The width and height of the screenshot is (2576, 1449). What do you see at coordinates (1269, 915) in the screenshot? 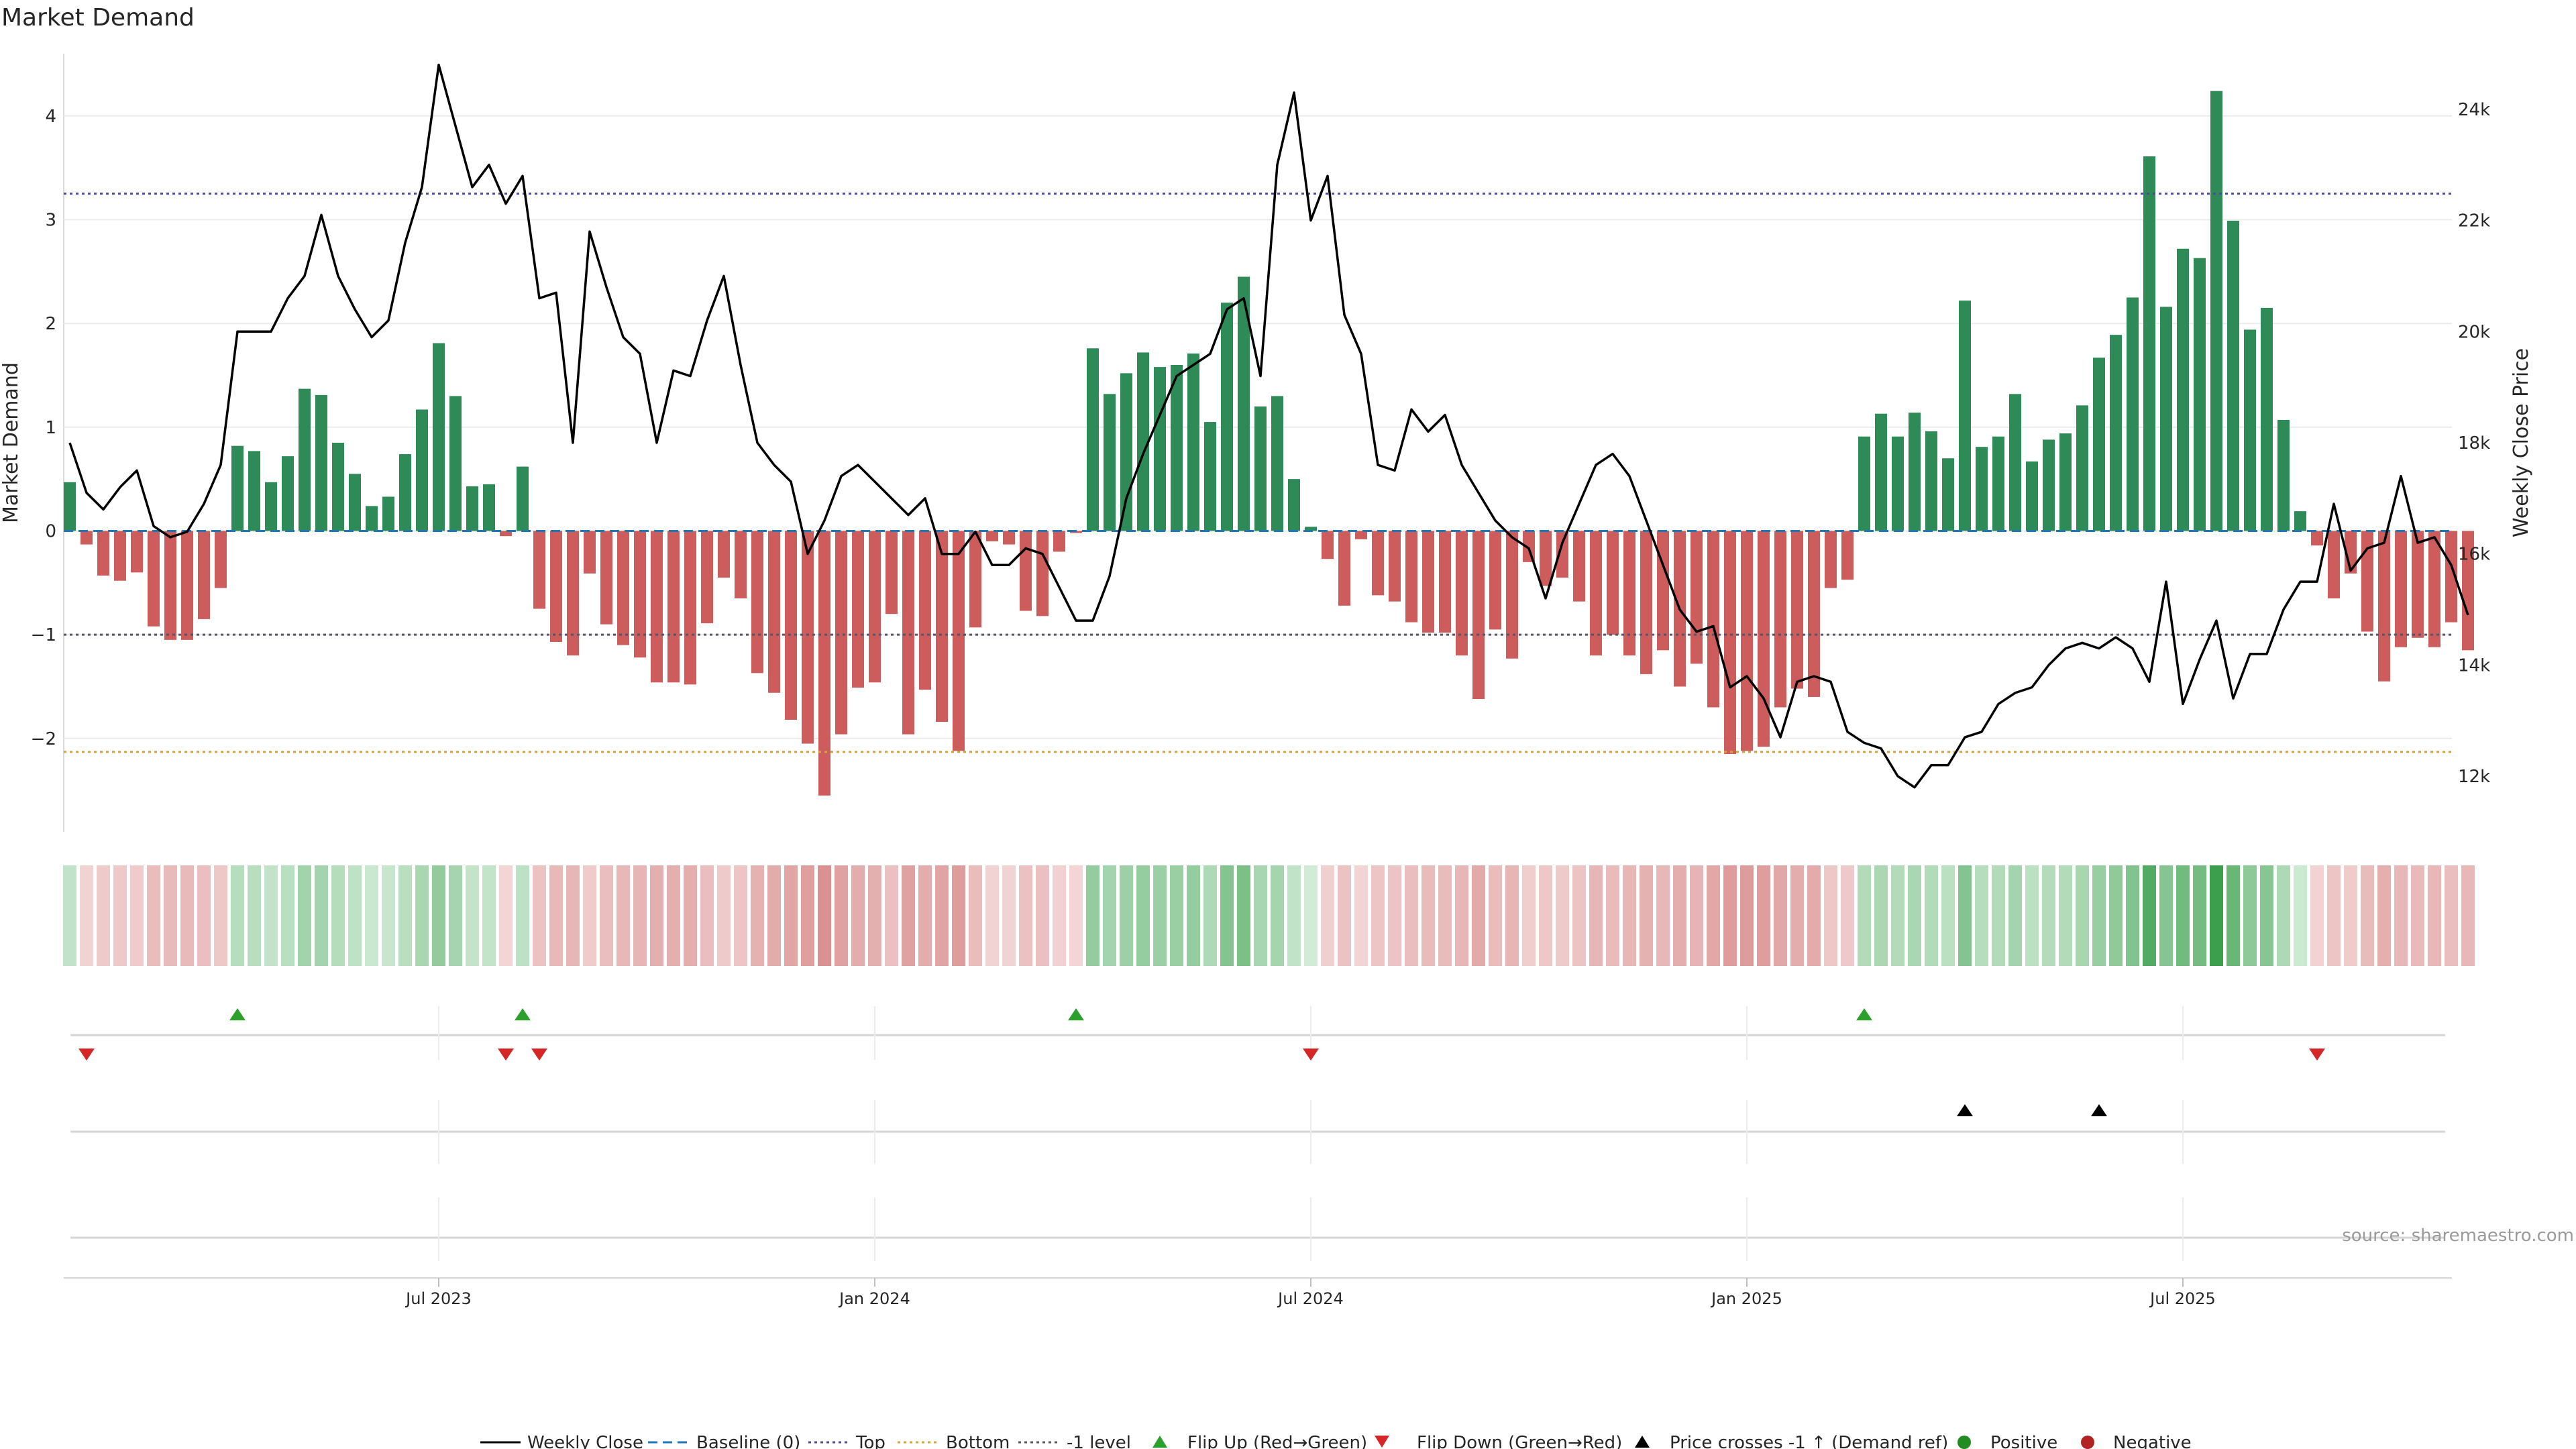
I see `demand-heat-strip` at bounding box center [1269, 915].